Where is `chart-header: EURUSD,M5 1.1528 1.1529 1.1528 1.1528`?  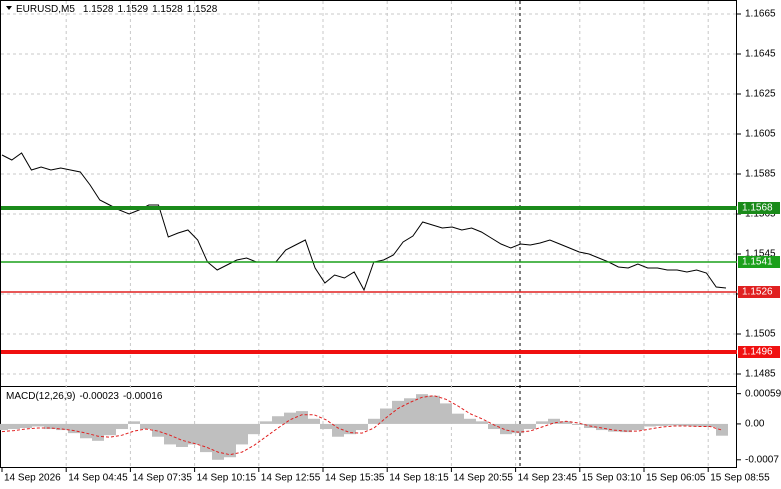 chart-header: EURUSD,M5 1.1528 1.1529 1.1528 1.1528 is located at coordinates (117, 9).